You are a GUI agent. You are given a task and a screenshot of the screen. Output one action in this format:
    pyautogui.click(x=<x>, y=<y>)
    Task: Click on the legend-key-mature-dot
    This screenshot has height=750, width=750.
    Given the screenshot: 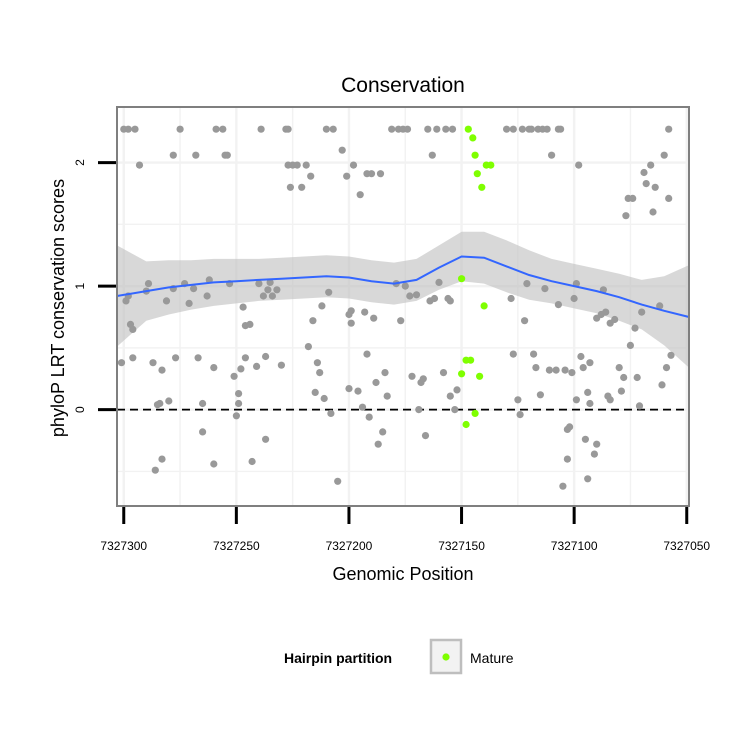 What is the action you would take?
    pyautogui.click(x=446, y=657)
    